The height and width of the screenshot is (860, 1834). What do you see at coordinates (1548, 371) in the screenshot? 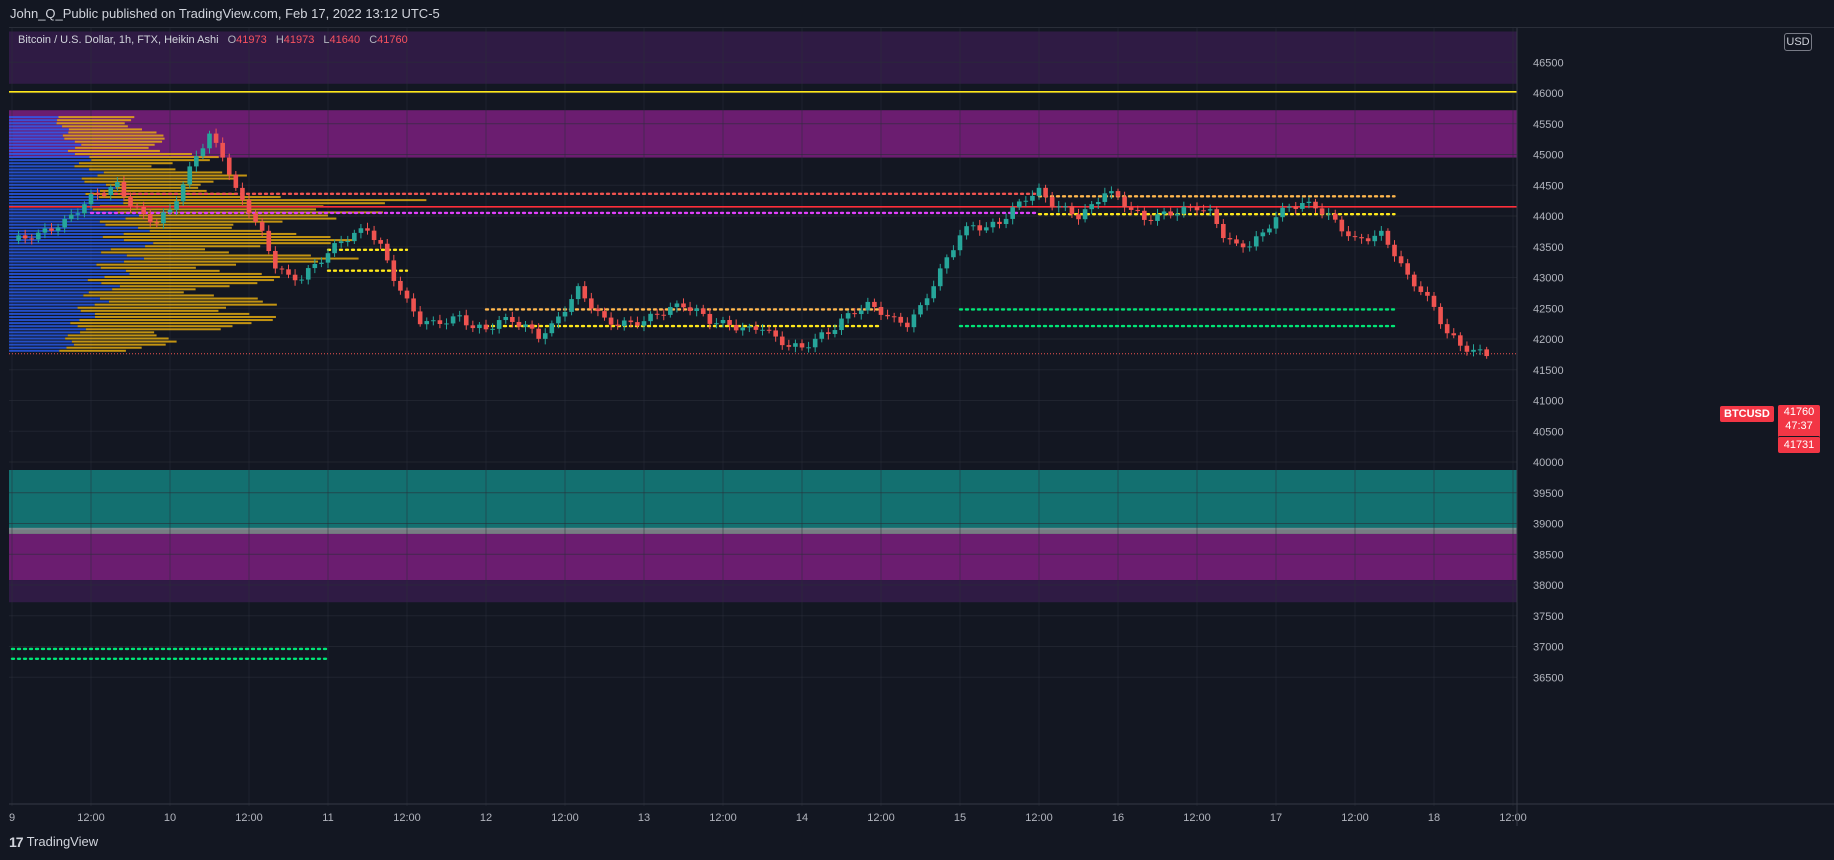
I see `y-tick-label: 41500` at bounding box center [1548, 371].